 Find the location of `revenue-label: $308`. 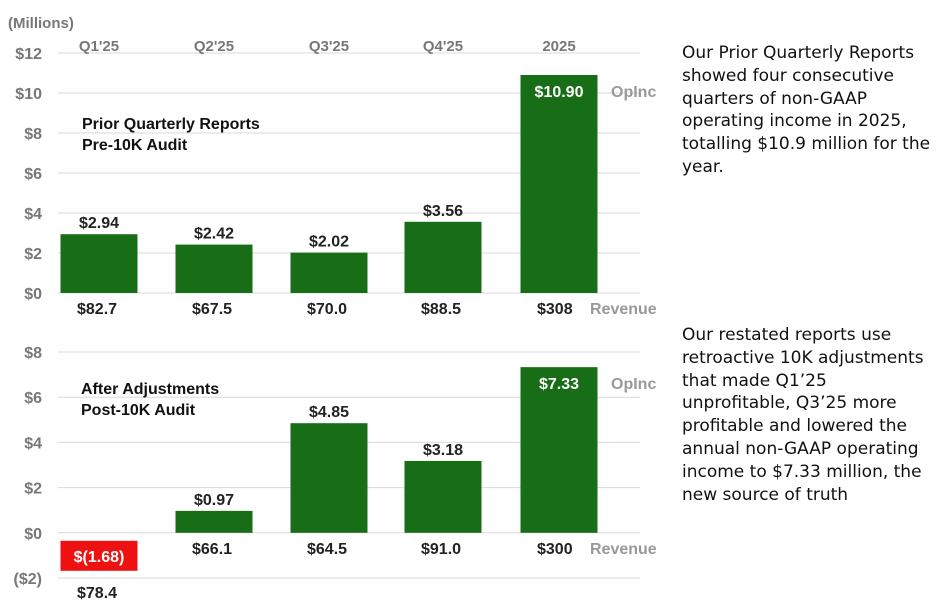

revenue-label: $308 is located at coordinates (555, 309).